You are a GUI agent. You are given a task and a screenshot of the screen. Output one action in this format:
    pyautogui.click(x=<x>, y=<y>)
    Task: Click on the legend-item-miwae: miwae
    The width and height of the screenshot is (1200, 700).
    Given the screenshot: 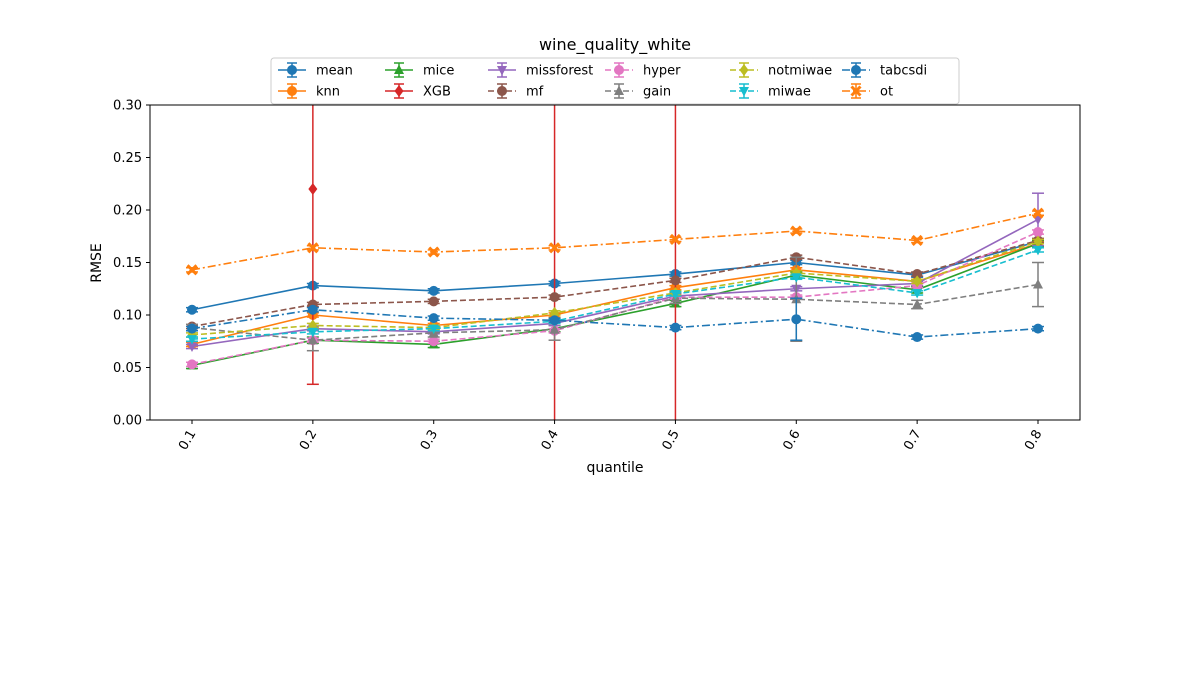 What is the action you would take?
    pyautogui.click(x=770, y=91)
    